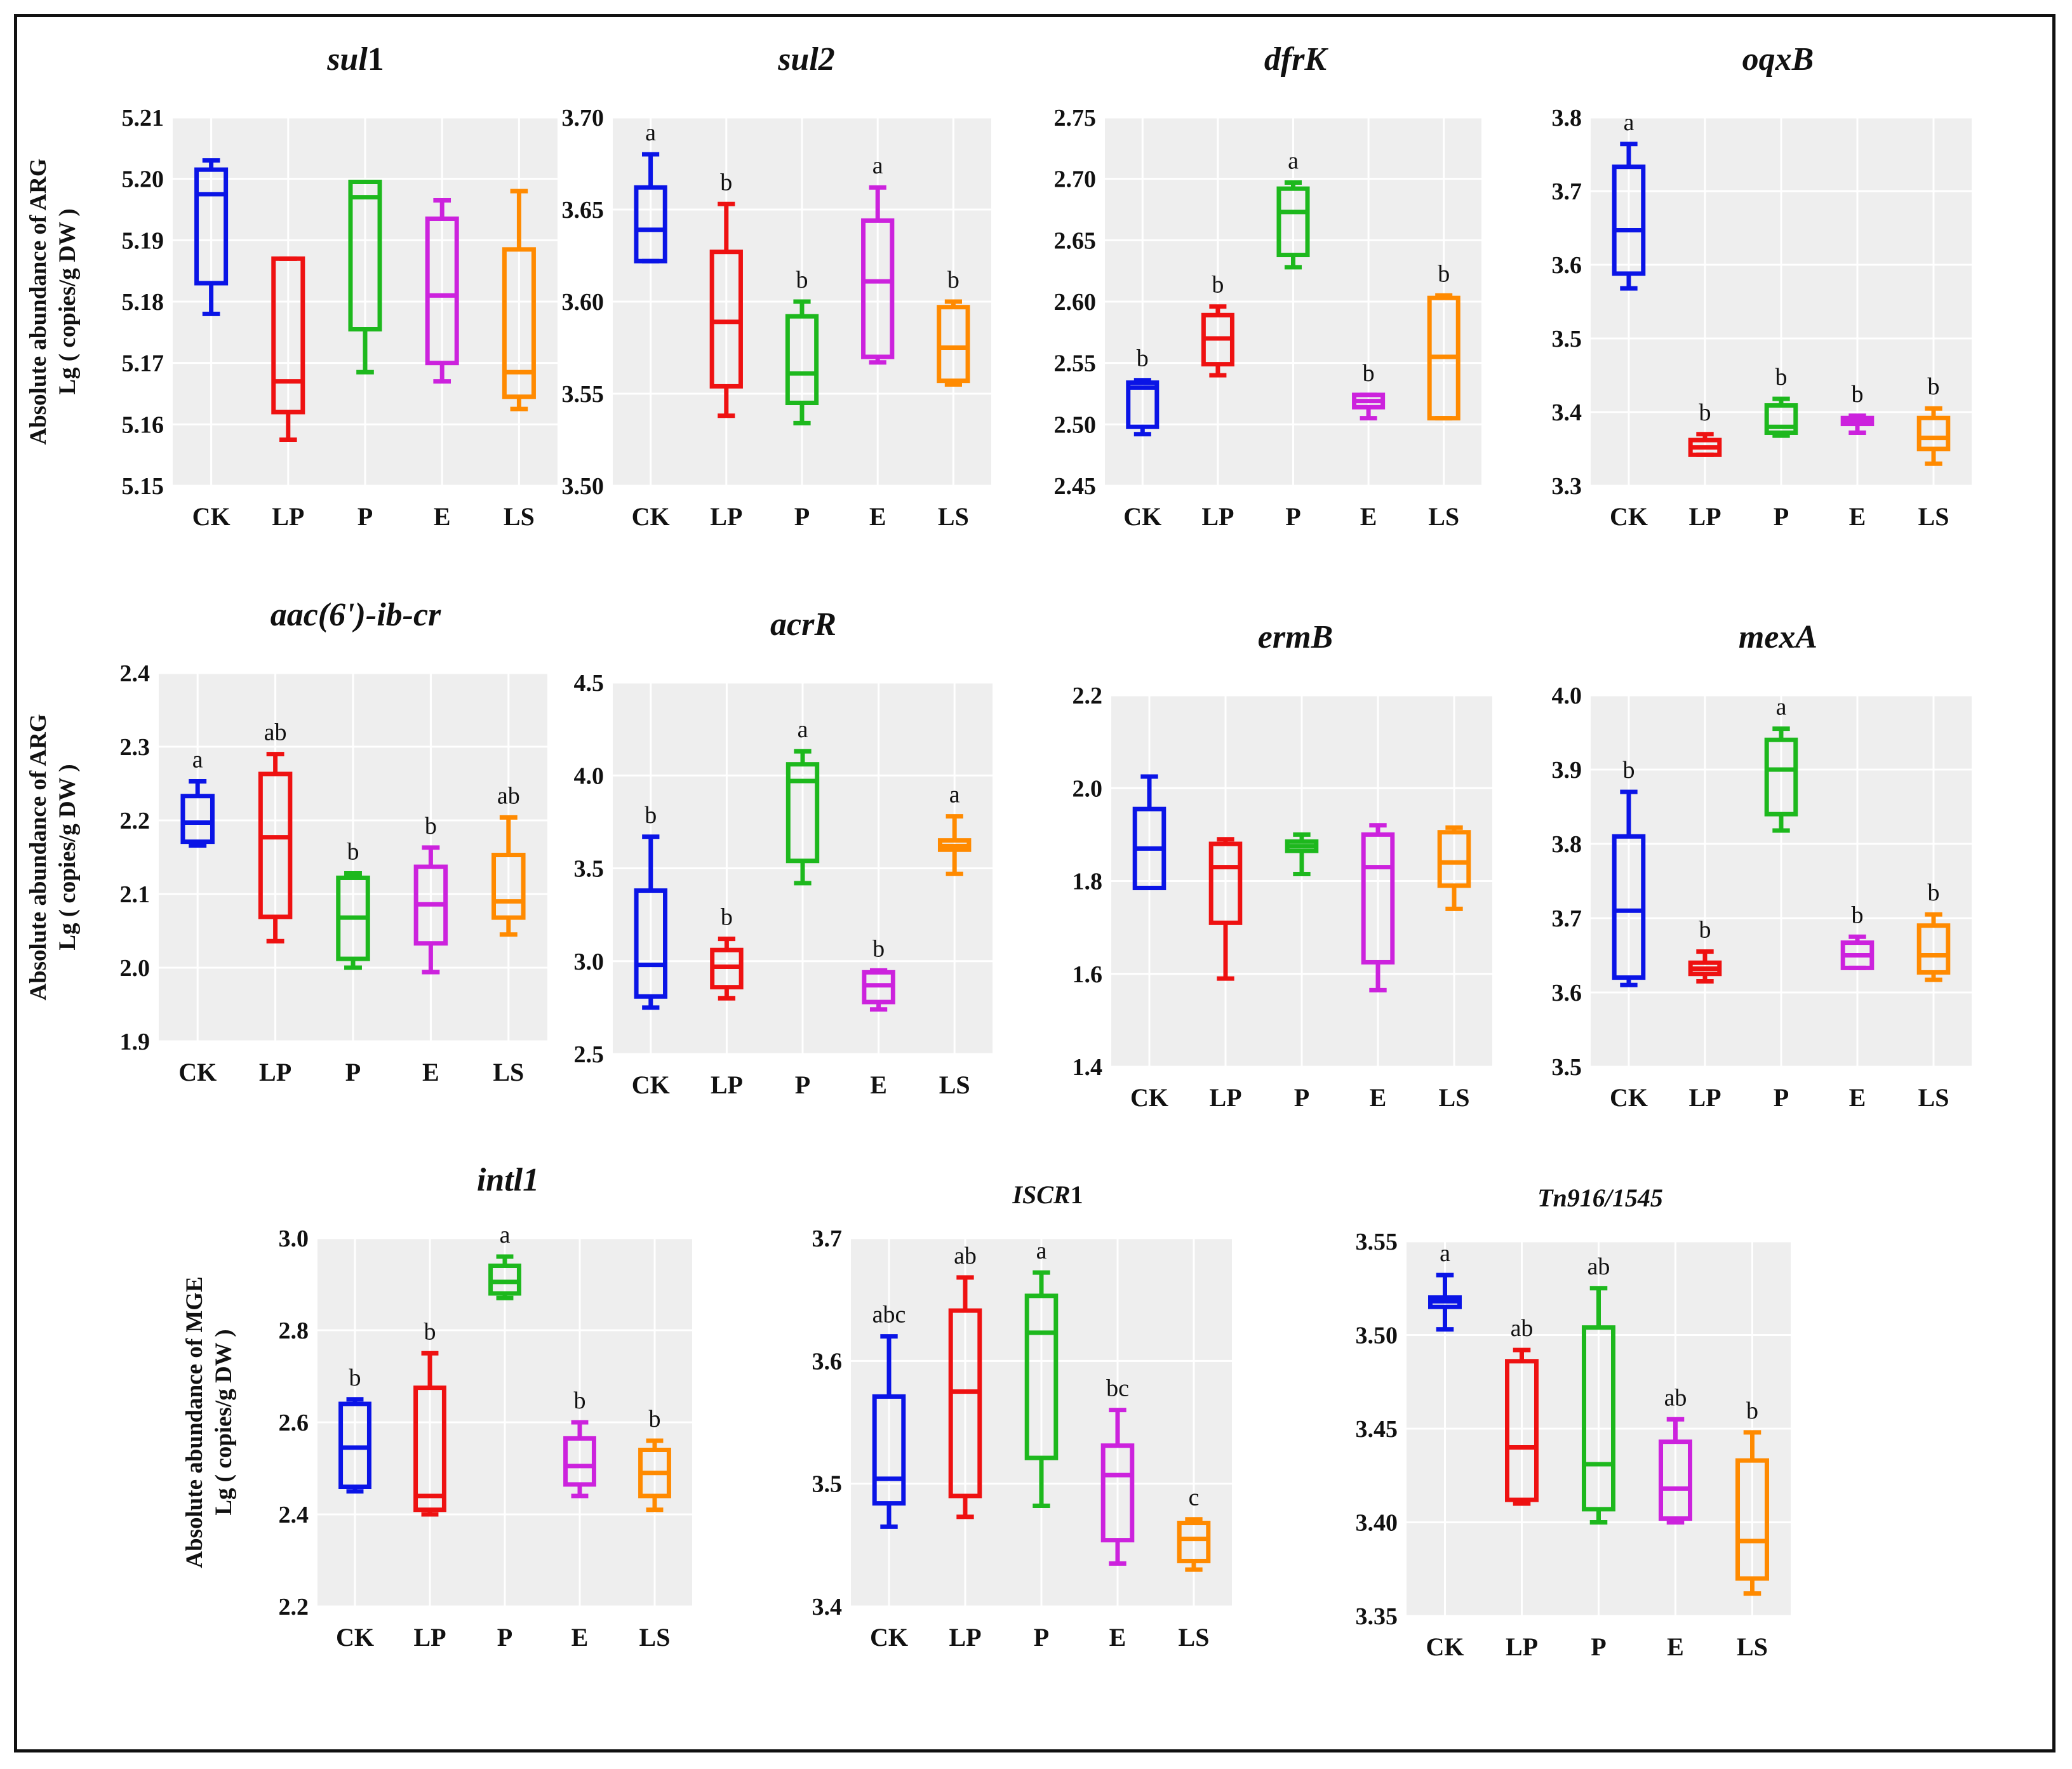 The width and height of the screenshot is (2072, 1769). Describe the element at coordinates (1088, 882) in the screenshot. I see `y-tick-label: 1.8` at that location.